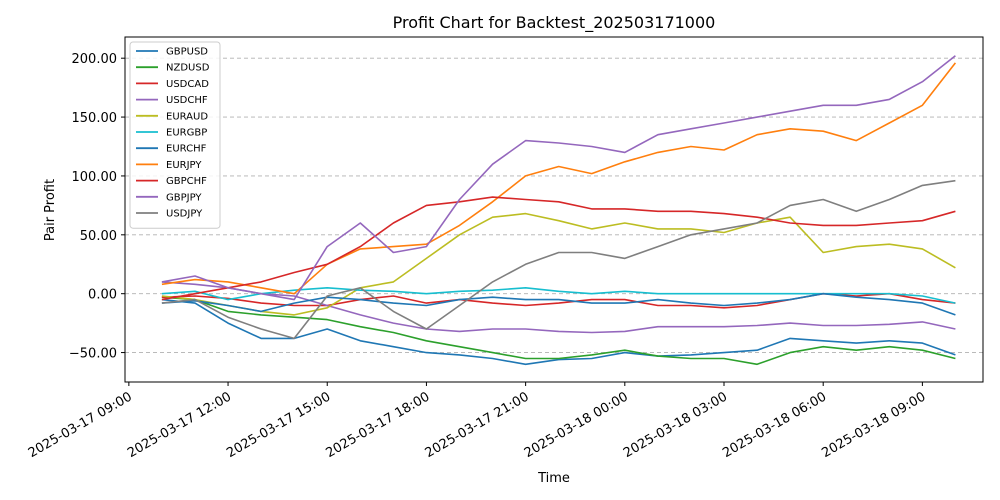 The image size is (1000, 500). I want to click on legend-label: USDCHF, so click(187, 100).